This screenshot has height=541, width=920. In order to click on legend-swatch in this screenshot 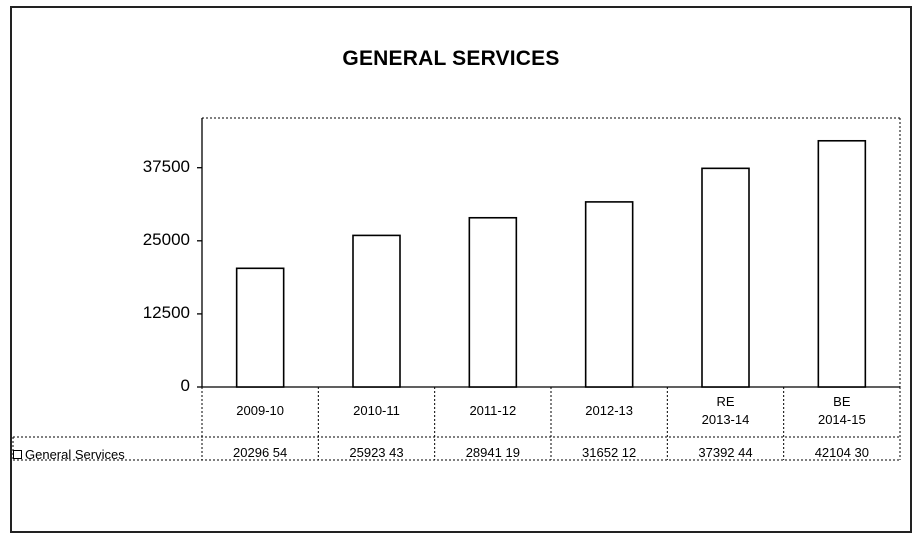, I will do `click(17, 454)`.